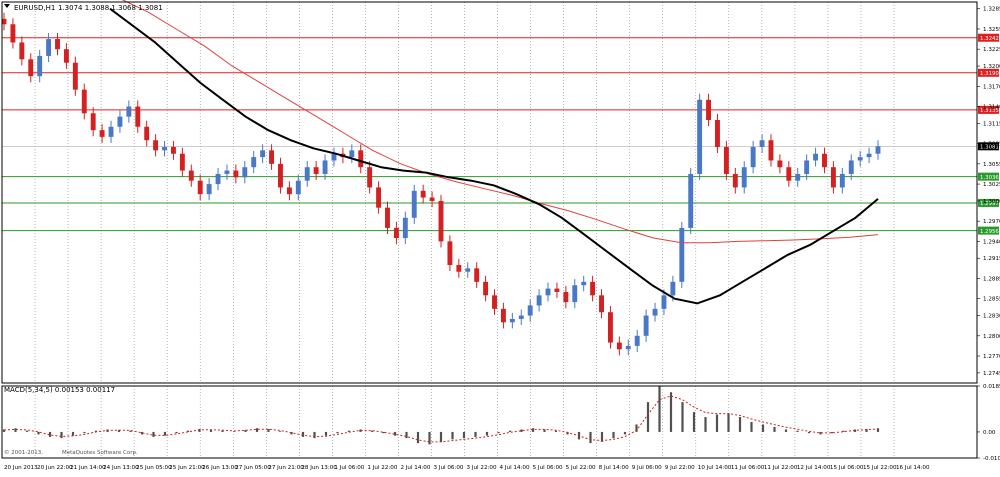 This screenshot has height=477, width=1000. Describe the element at coordinates (647, 468) in the screenshot. I see `time-tick-label: 9 Jul 06:00` at that location.